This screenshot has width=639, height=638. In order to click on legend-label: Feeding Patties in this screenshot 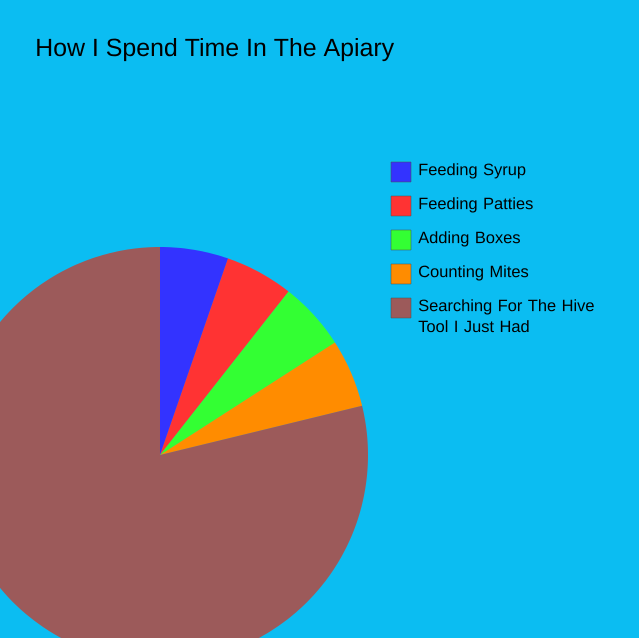, I will do `click(476, 205)`.